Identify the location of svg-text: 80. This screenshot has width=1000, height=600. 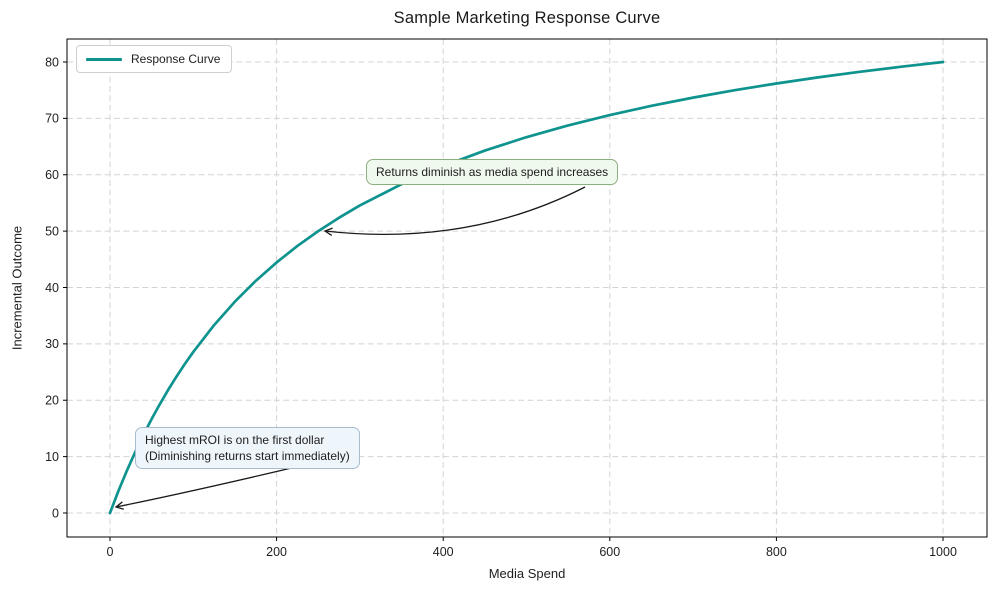
(52, 62).